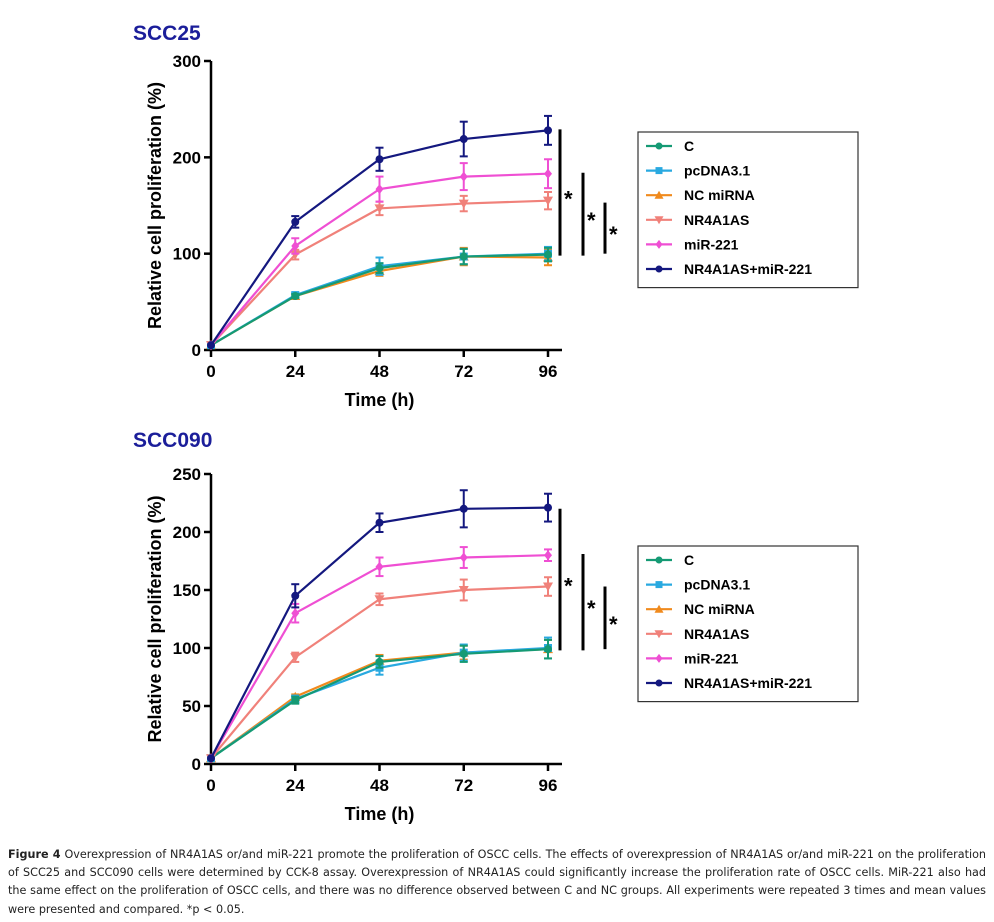 This screenshot has width=994, height=922. I want to click on legend-label: NC miRNA, so click(719, 609).